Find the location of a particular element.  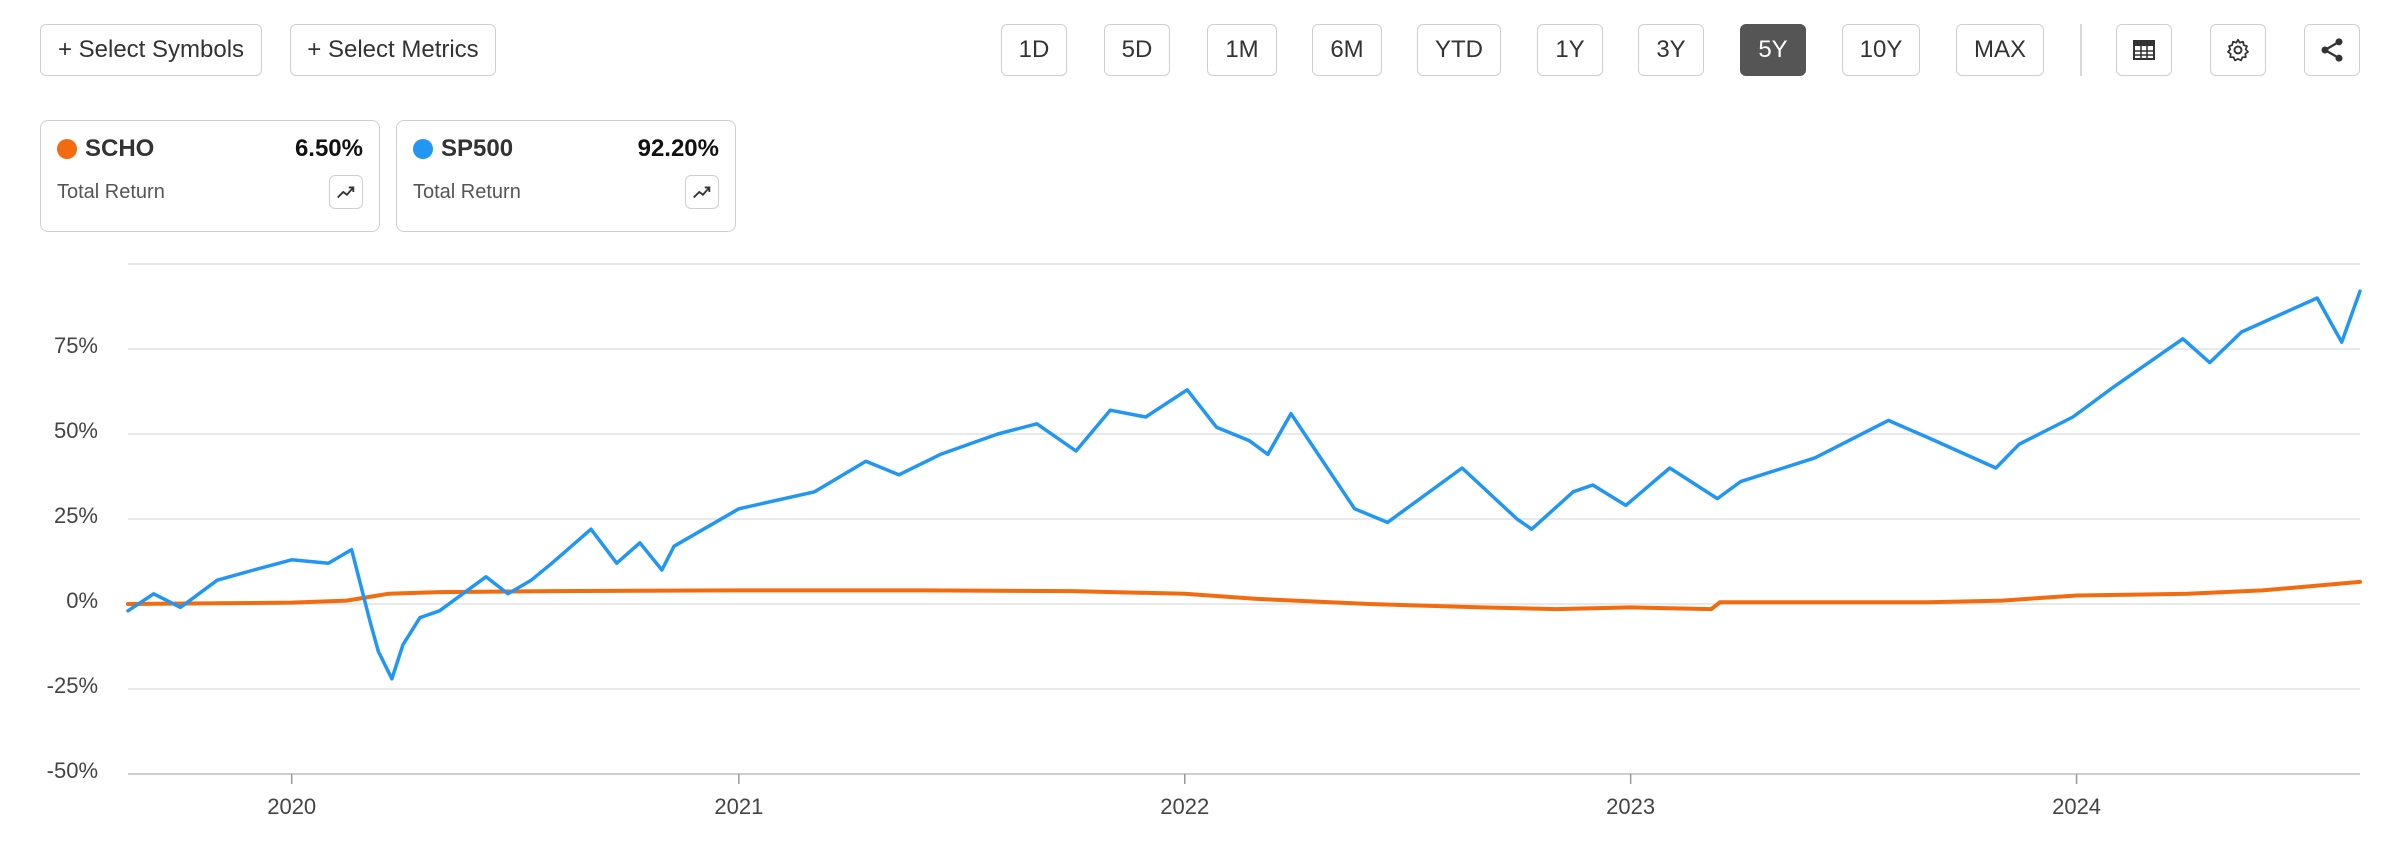

y-tick-label: 75% is located at coordinates (76, 345).